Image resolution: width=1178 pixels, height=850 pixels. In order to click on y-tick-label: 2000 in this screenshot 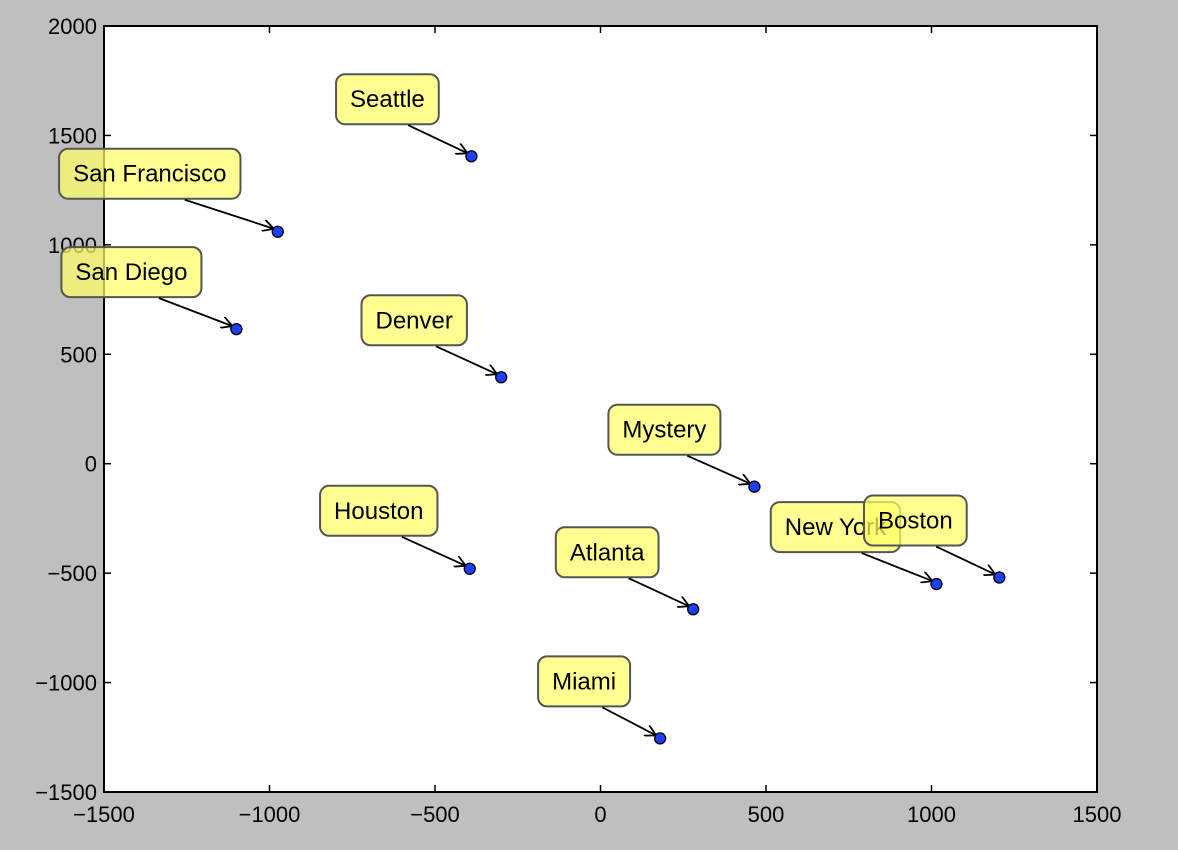, I will do `click(72, 26)`.